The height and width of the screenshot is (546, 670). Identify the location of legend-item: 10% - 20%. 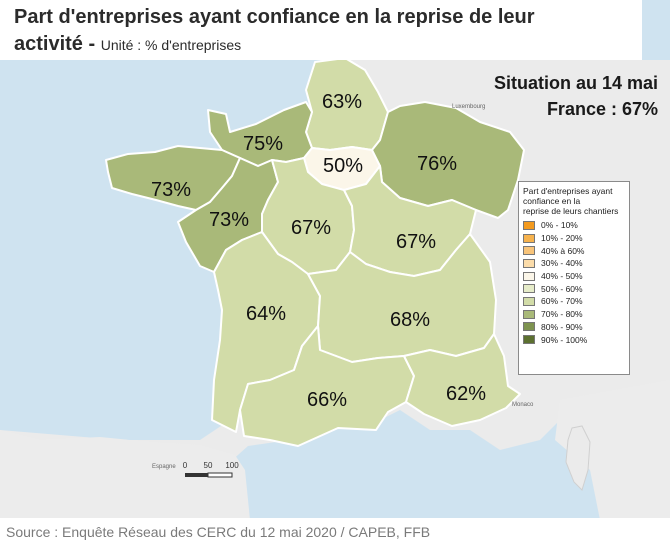
(574, 238).